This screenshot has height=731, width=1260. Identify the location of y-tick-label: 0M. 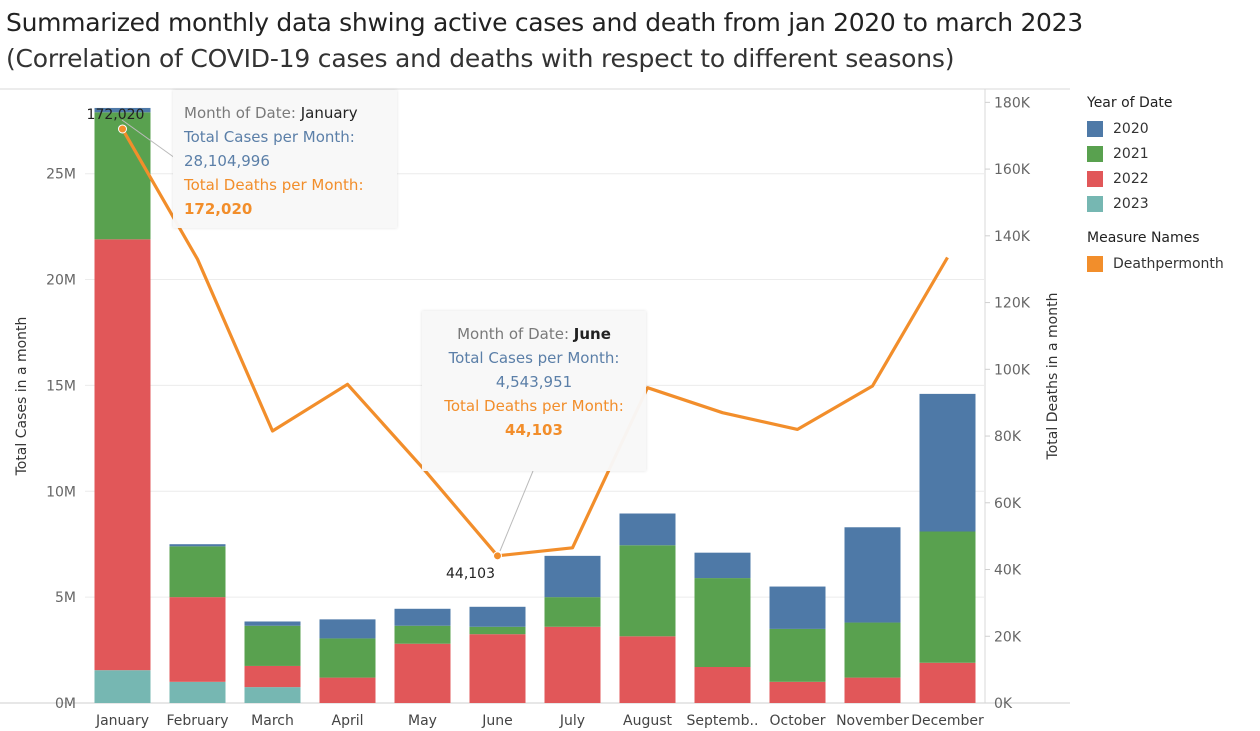
(65, 704).